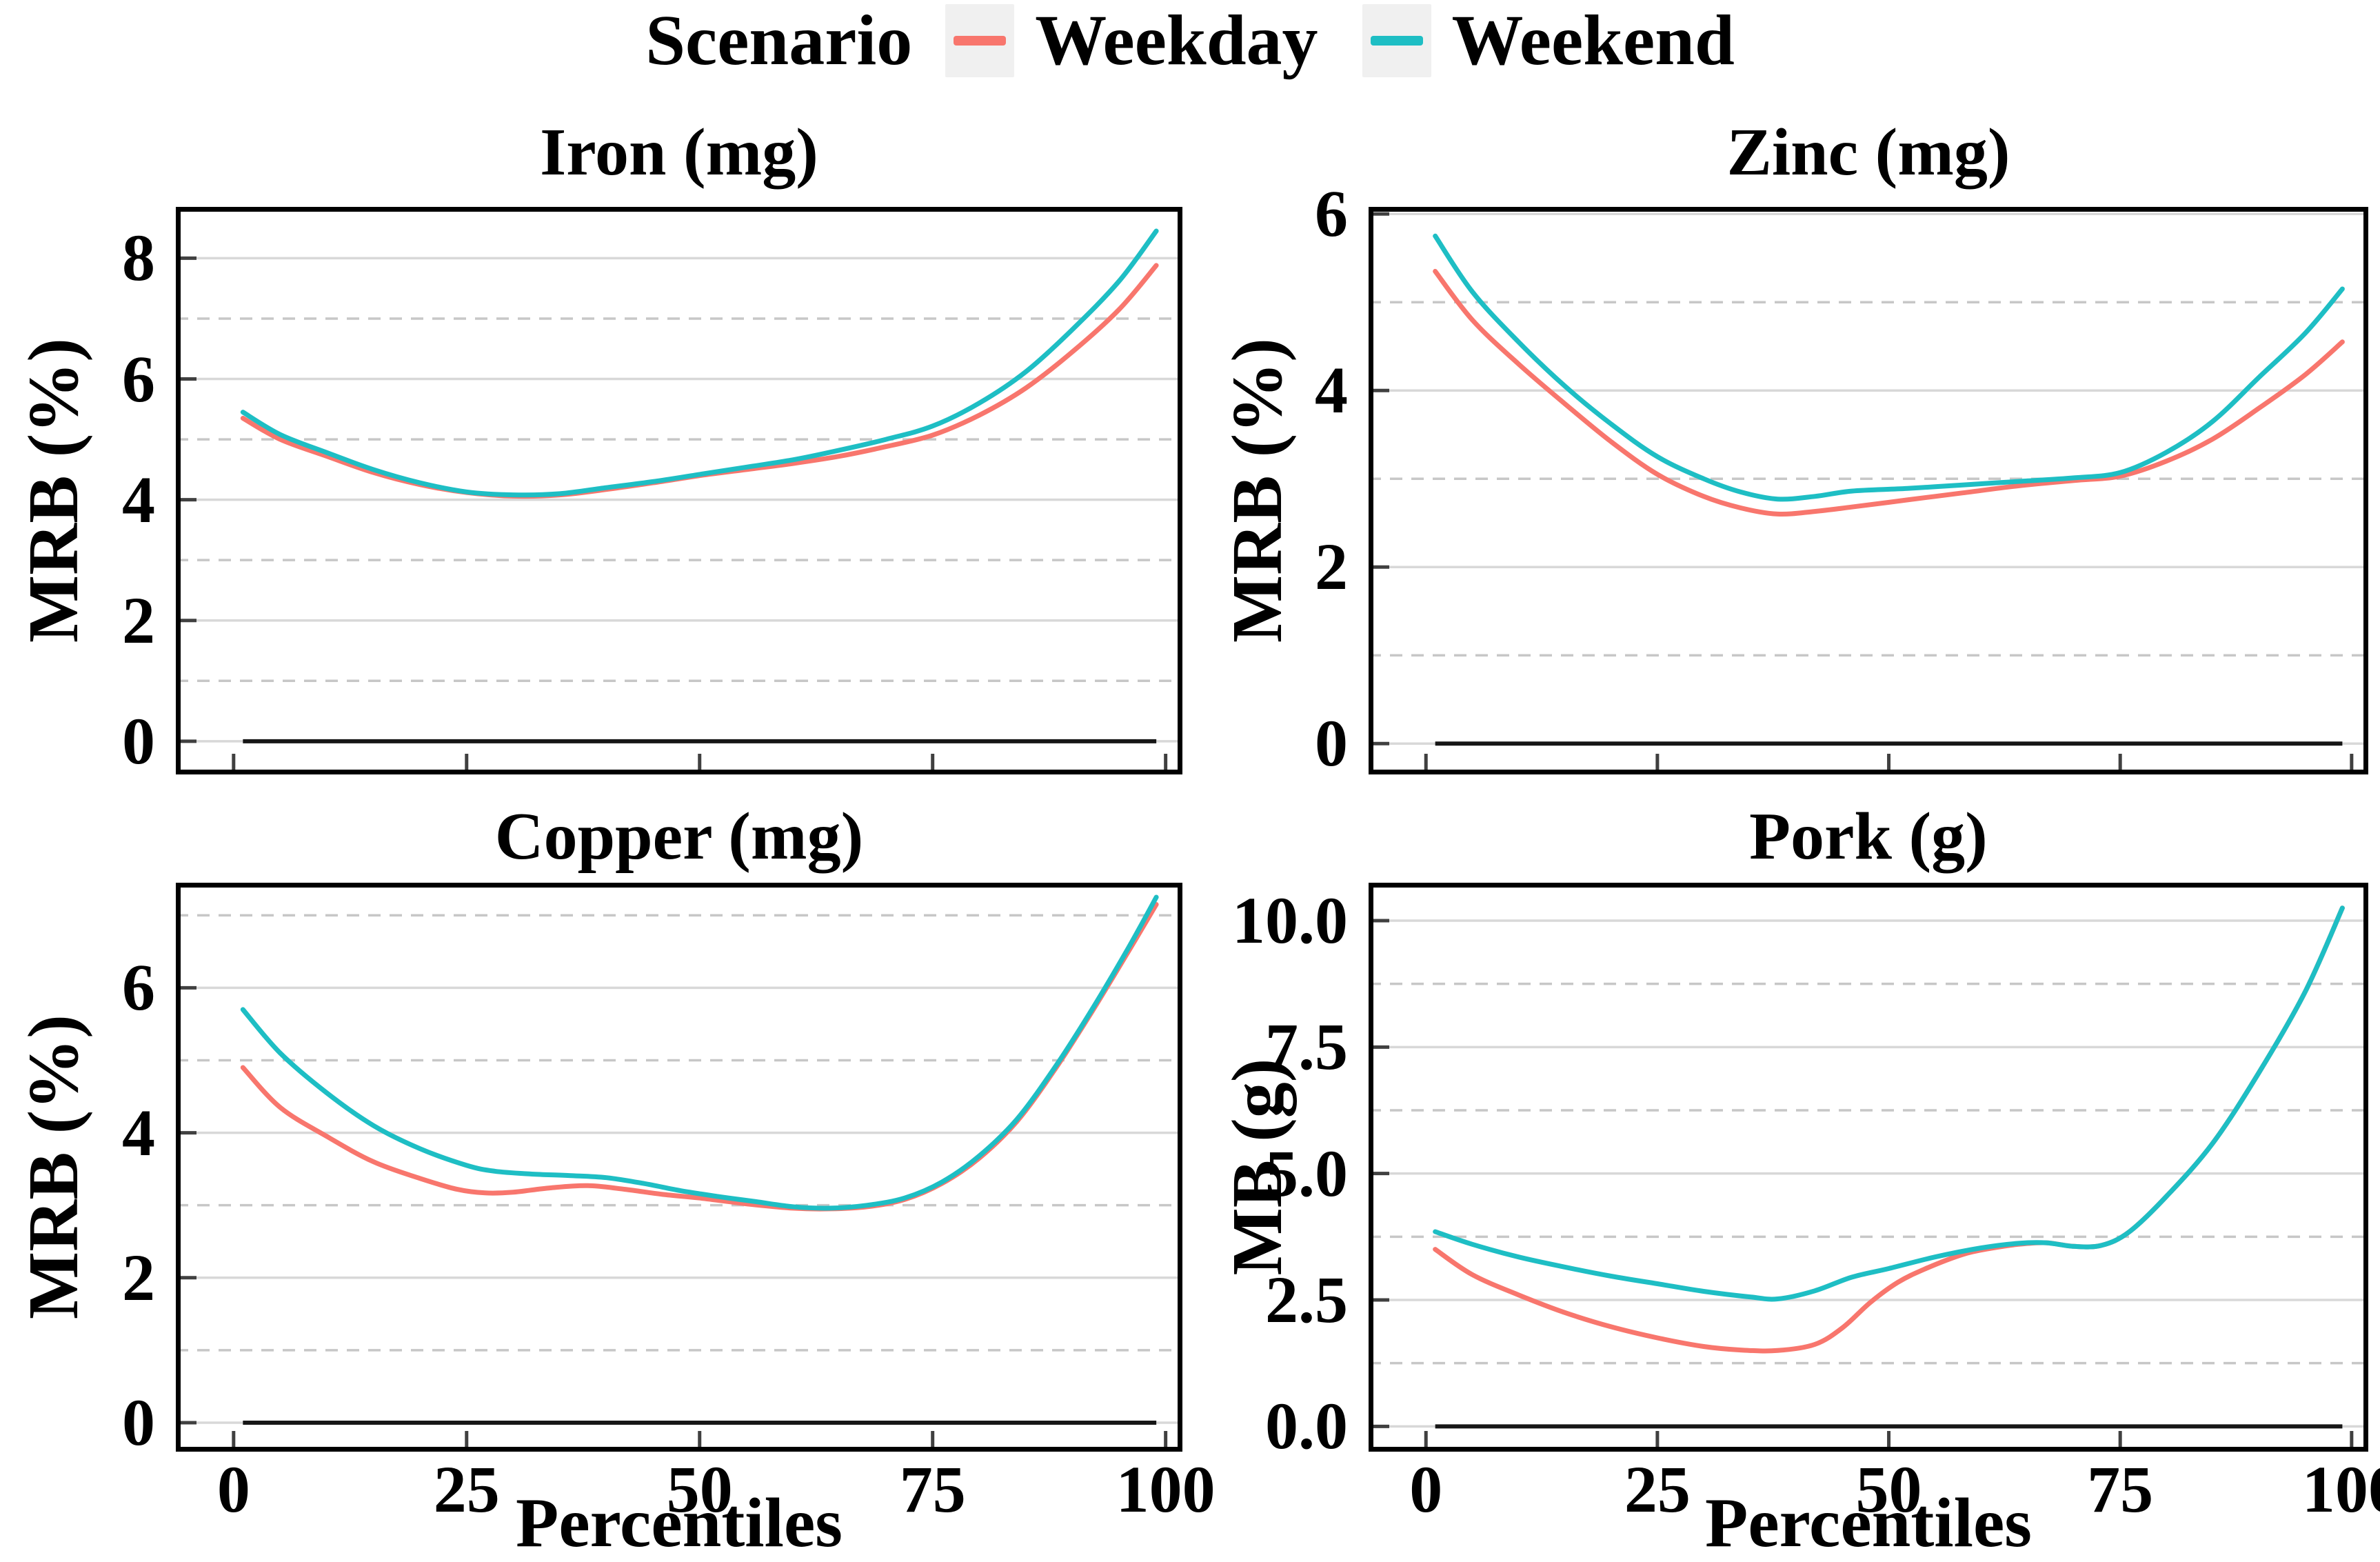  I want to click on legend-title: Scenario, so click(779, 40).